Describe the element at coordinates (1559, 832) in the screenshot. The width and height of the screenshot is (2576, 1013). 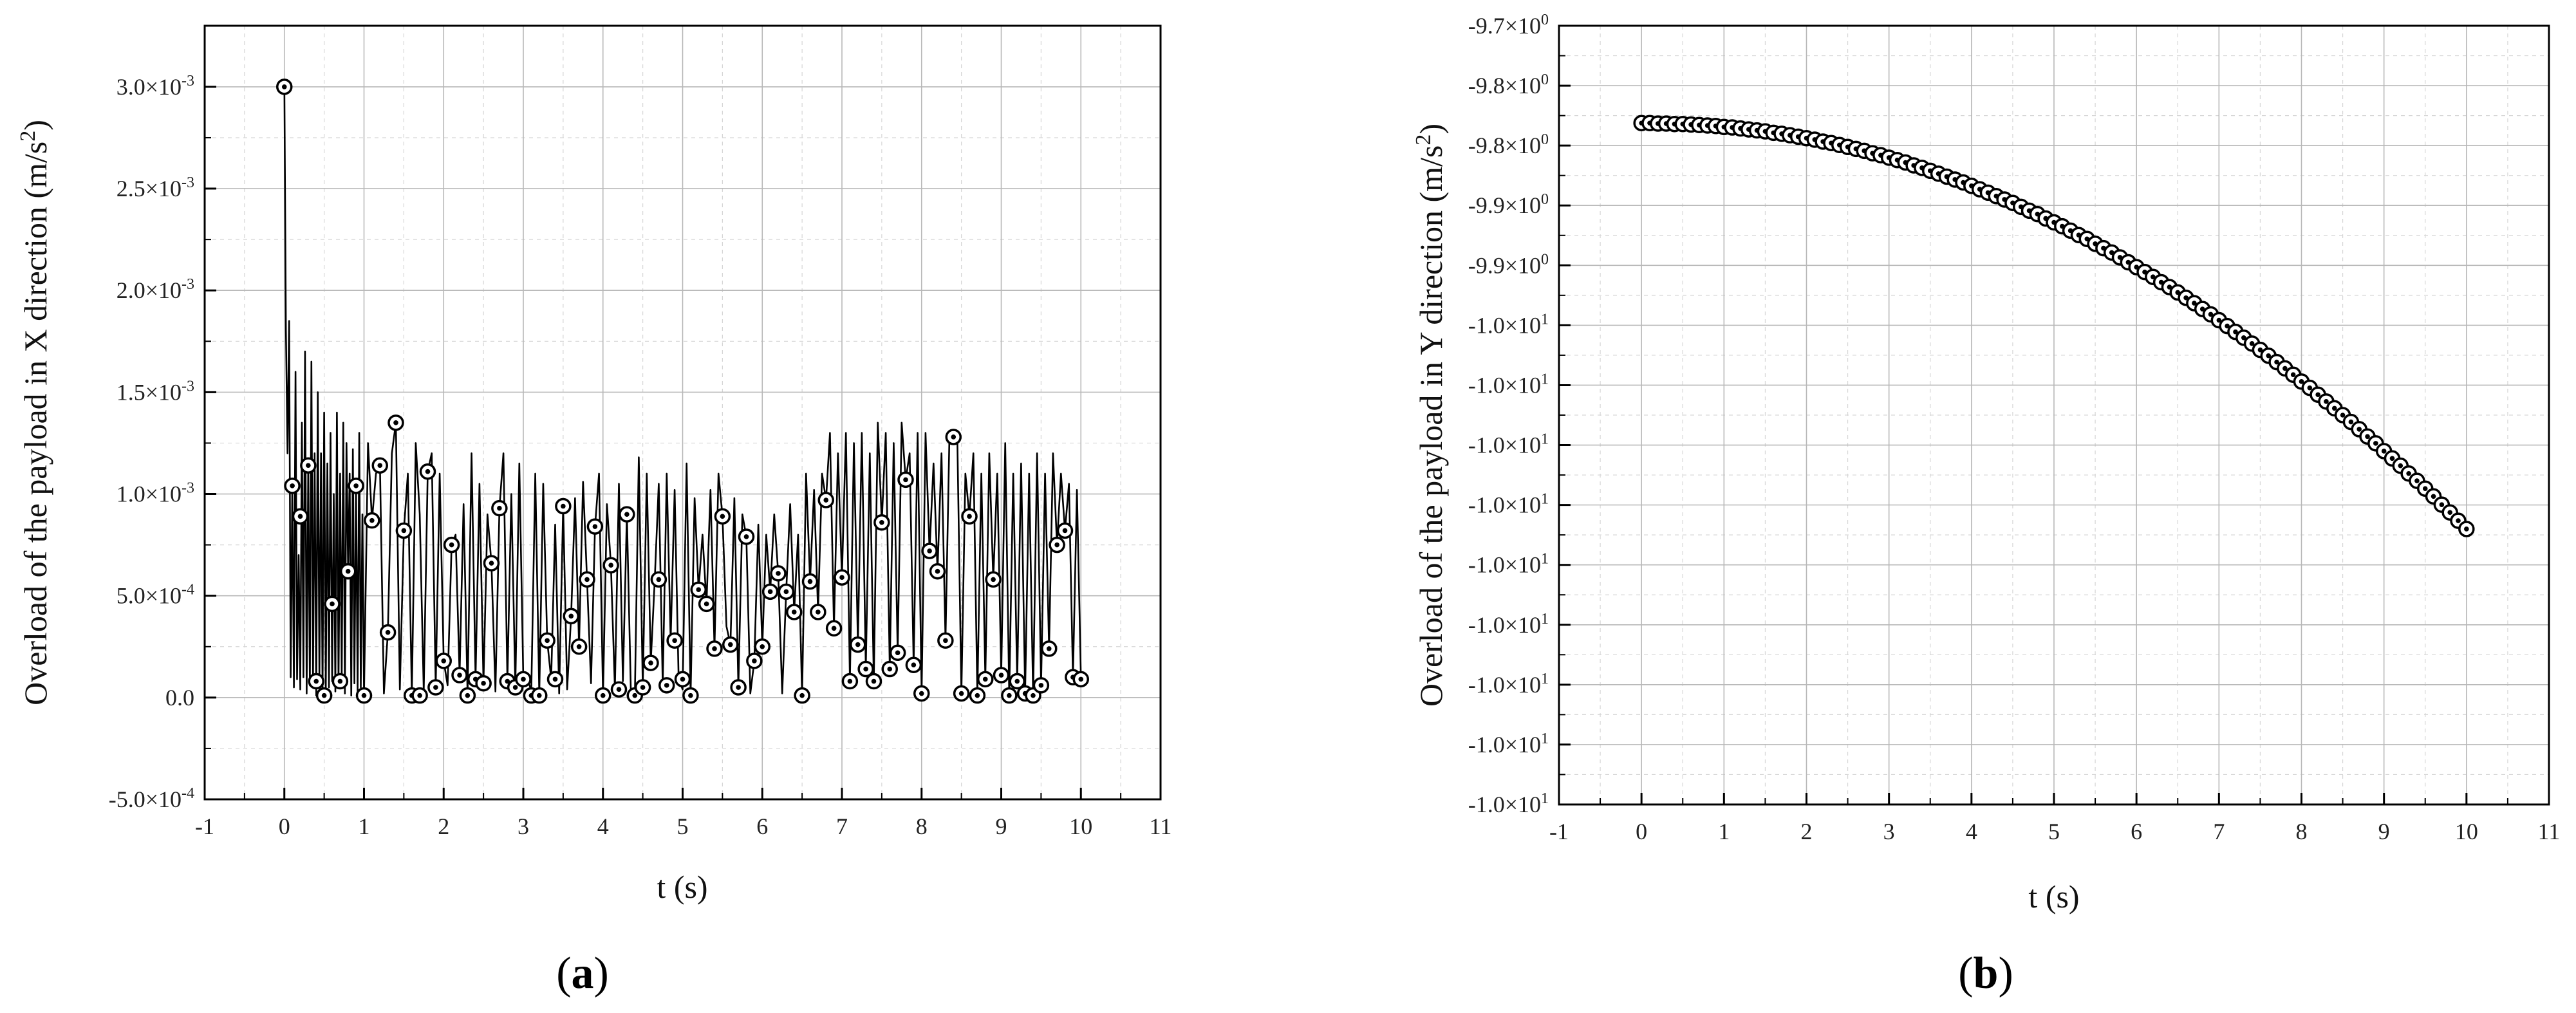
I see `x-tick-label: -1` at that location.